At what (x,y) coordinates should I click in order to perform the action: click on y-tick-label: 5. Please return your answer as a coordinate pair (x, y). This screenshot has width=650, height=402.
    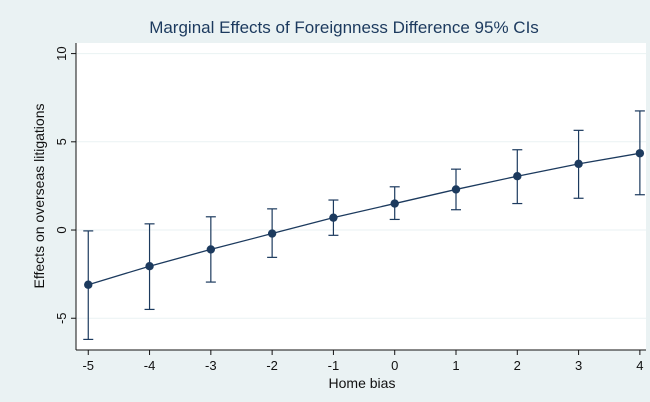
    Looking at the image, I should click on (61, 141).